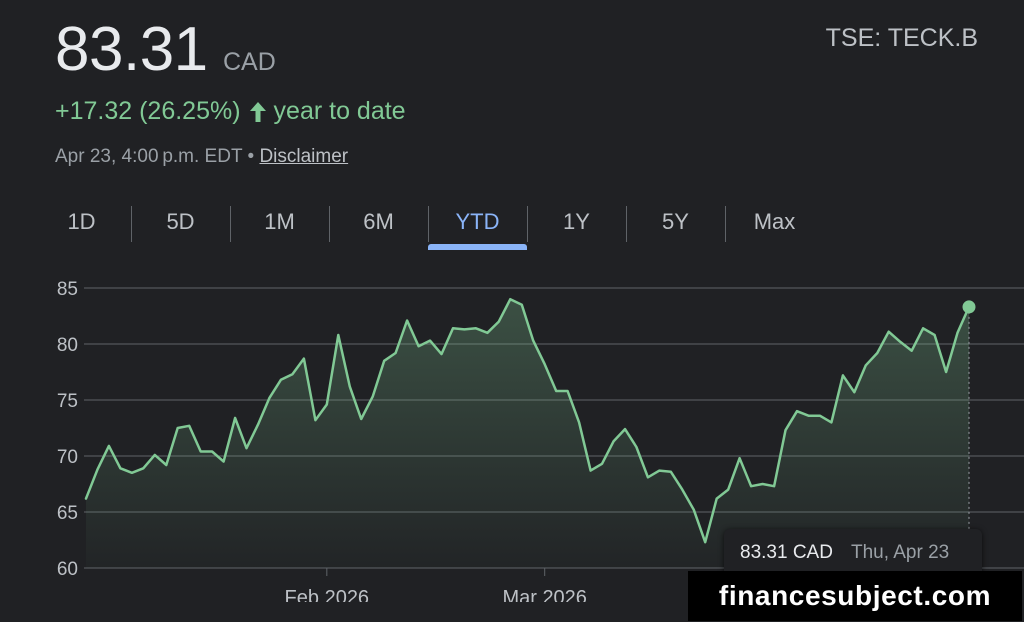 The height and width of the screenshot is (622, 1024). Describe the element at coordinates (786, 552) in the screenshot. I see `tooltip-value: 83.31 CAD` at that location.